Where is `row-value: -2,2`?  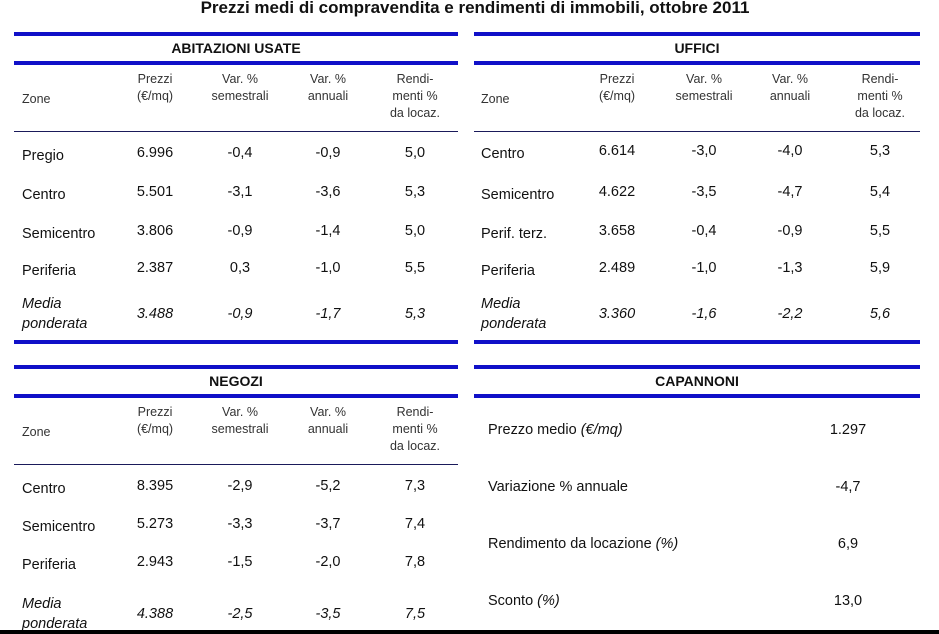
row-value: -2,2 is located at coordinates (790, 314).